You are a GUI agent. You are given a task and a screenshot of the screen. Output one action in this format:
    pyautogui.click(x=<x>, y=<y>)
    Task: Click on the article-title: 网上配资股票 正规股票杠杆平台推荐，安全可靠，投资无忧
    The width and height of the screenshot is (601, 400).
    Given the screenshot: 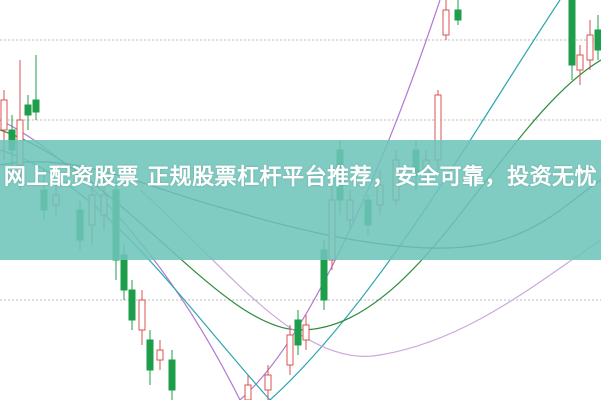 What is the action you would take?
    pyautogui.click(x=300, y=177)
    